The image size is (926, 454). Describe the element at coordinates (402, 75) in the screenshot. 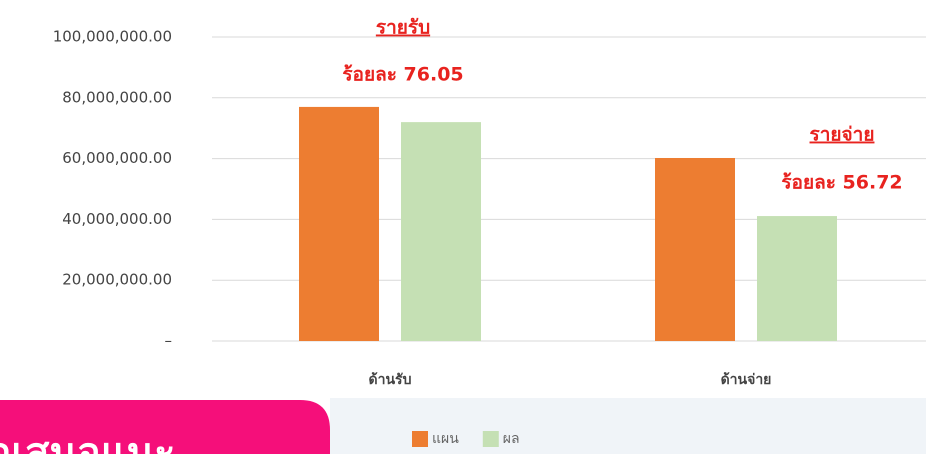

I see `annotation-text: ร้อยละ 76.05` at that location.